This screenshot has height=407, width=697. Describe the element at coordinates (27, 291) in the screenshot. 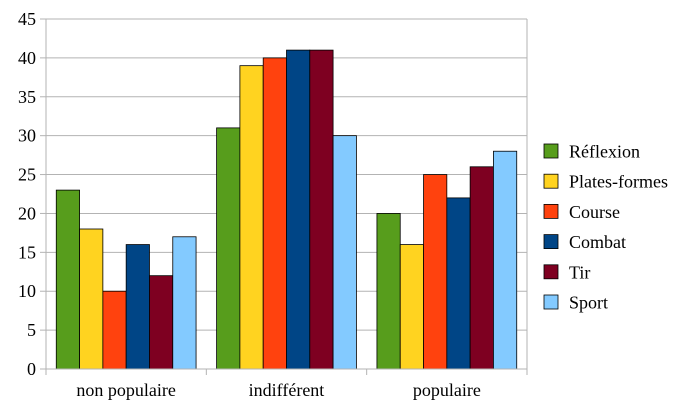

I see `y-tick-label: 10` at that location.